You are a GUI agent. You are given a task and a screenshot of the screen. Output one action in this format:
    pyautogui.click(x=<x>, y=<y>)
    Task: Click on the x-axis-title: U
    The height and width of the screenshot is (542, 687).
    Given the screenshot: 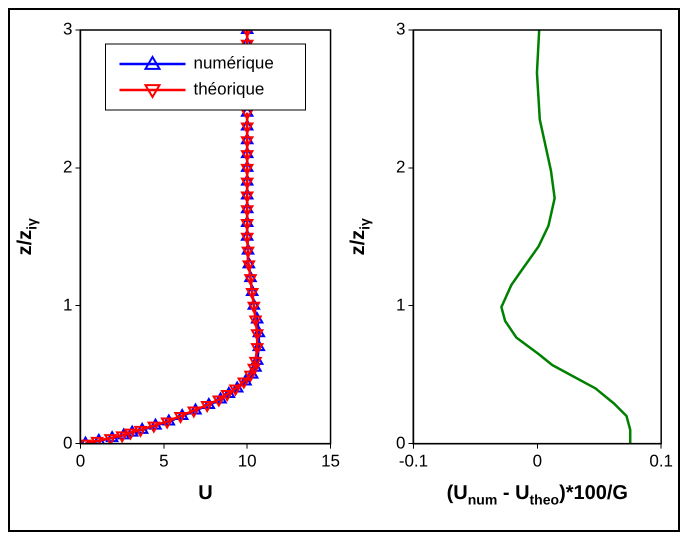 What is the action you would take?
    pyautogui.click(x=205, y=493)
    